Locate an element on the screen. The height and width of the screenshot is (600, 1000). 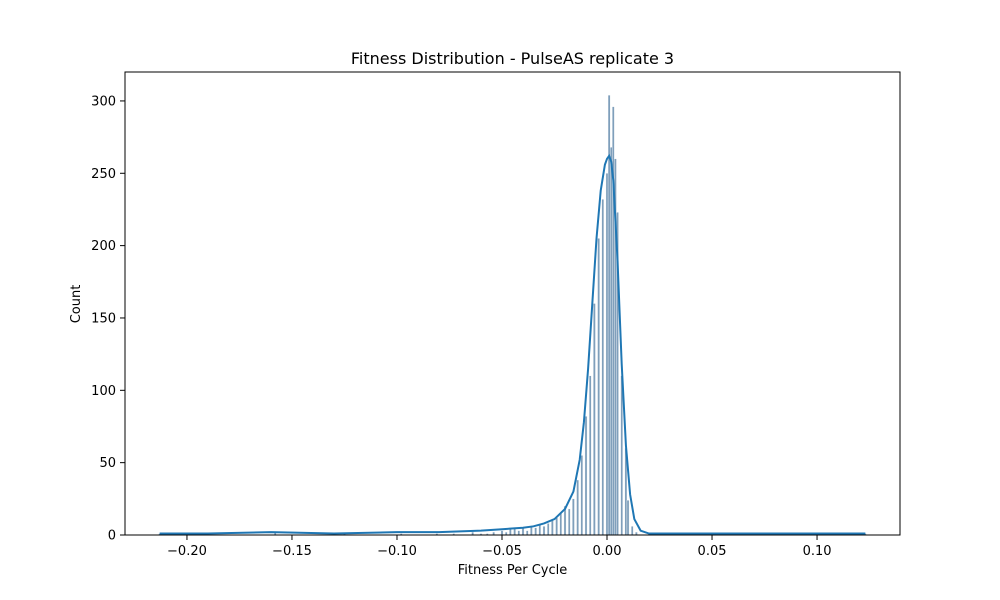
x-tick-label: −0.15 is located at coordinates (292, 551).